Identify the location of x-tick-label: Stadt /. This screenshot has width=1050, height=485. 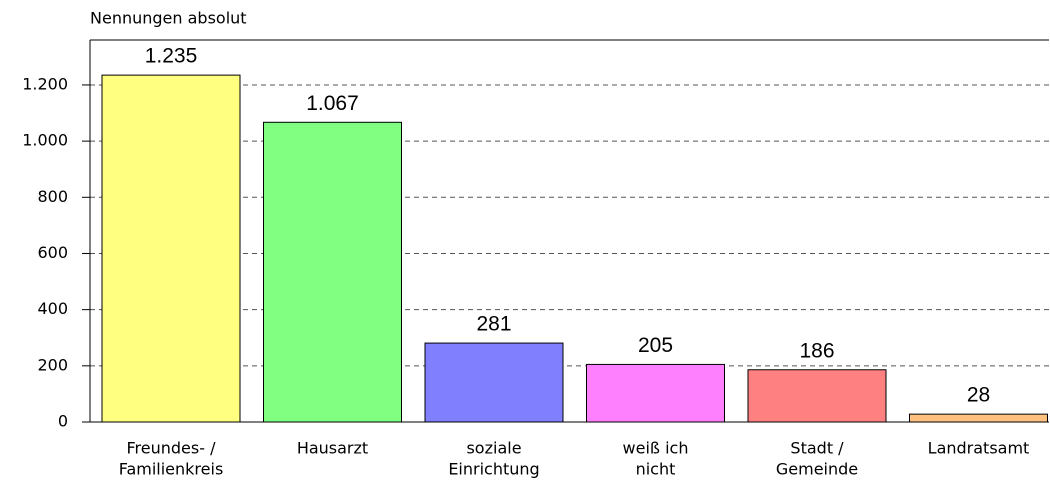
(817, 448).